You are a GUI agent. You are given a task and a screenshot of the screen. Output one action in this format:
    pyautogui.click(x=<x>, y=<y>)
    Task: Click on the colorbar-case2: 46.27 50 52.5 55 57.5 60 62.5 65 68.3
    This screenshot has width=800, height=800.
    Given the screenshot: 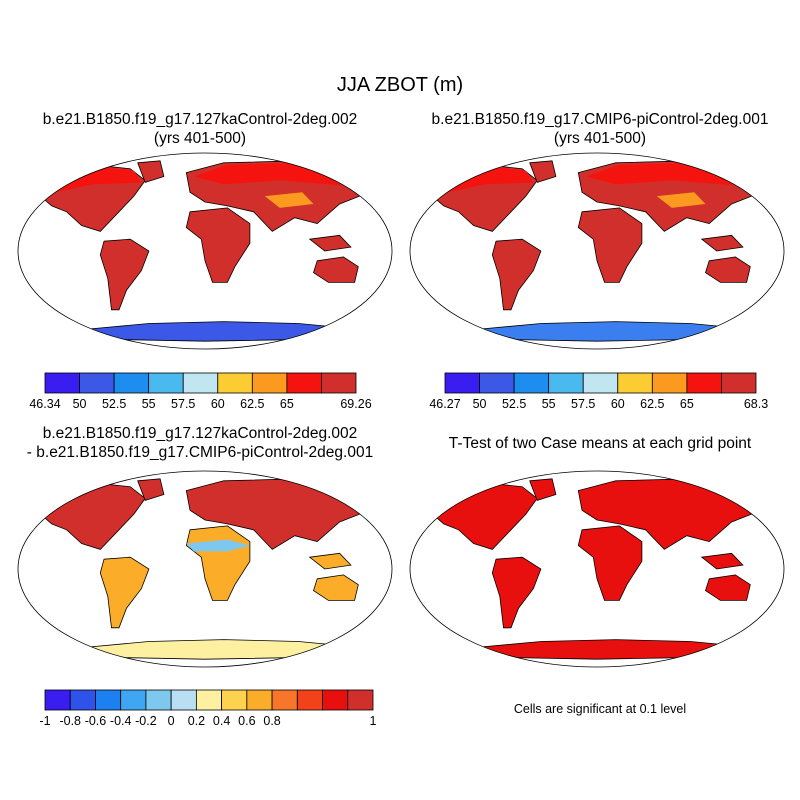 What is the action you would take?
    pyautogui.click(x=598, y=391)
    